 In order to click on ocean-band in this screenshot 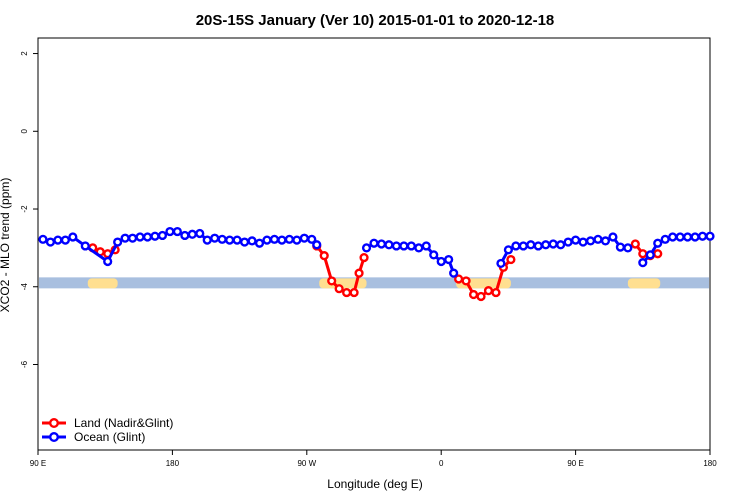, I will do `click(374, 283)`.